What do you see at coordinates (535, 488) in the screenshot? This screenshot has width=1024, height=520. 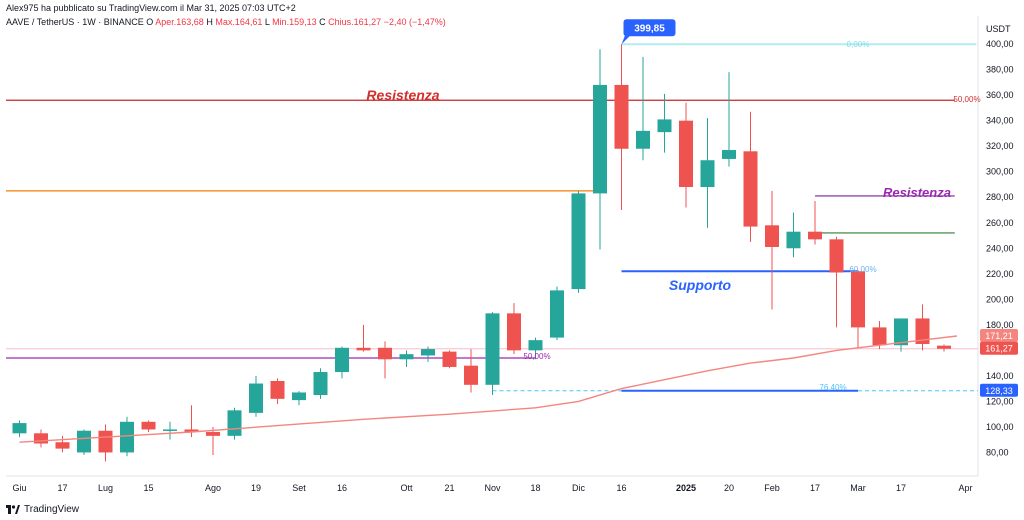 I see `x-tick-label: 18` at bounding box center [535, 488].